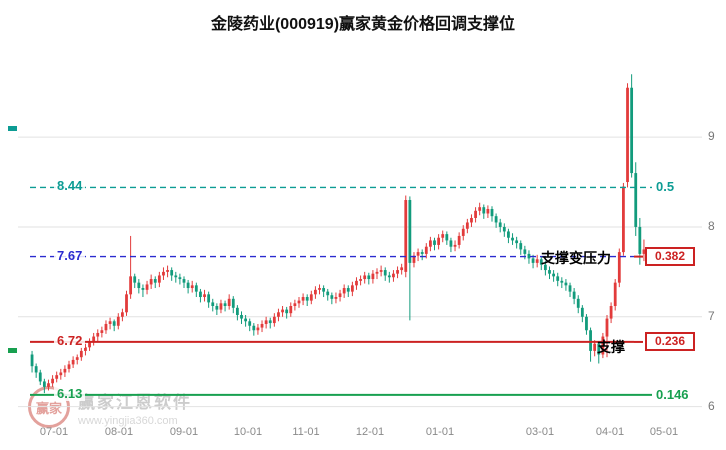 This screenshot has height=450, width=726. Describe the element at coordinates (70, 393) in the screenshot. I see `support-price-label: 6.13` at that location.